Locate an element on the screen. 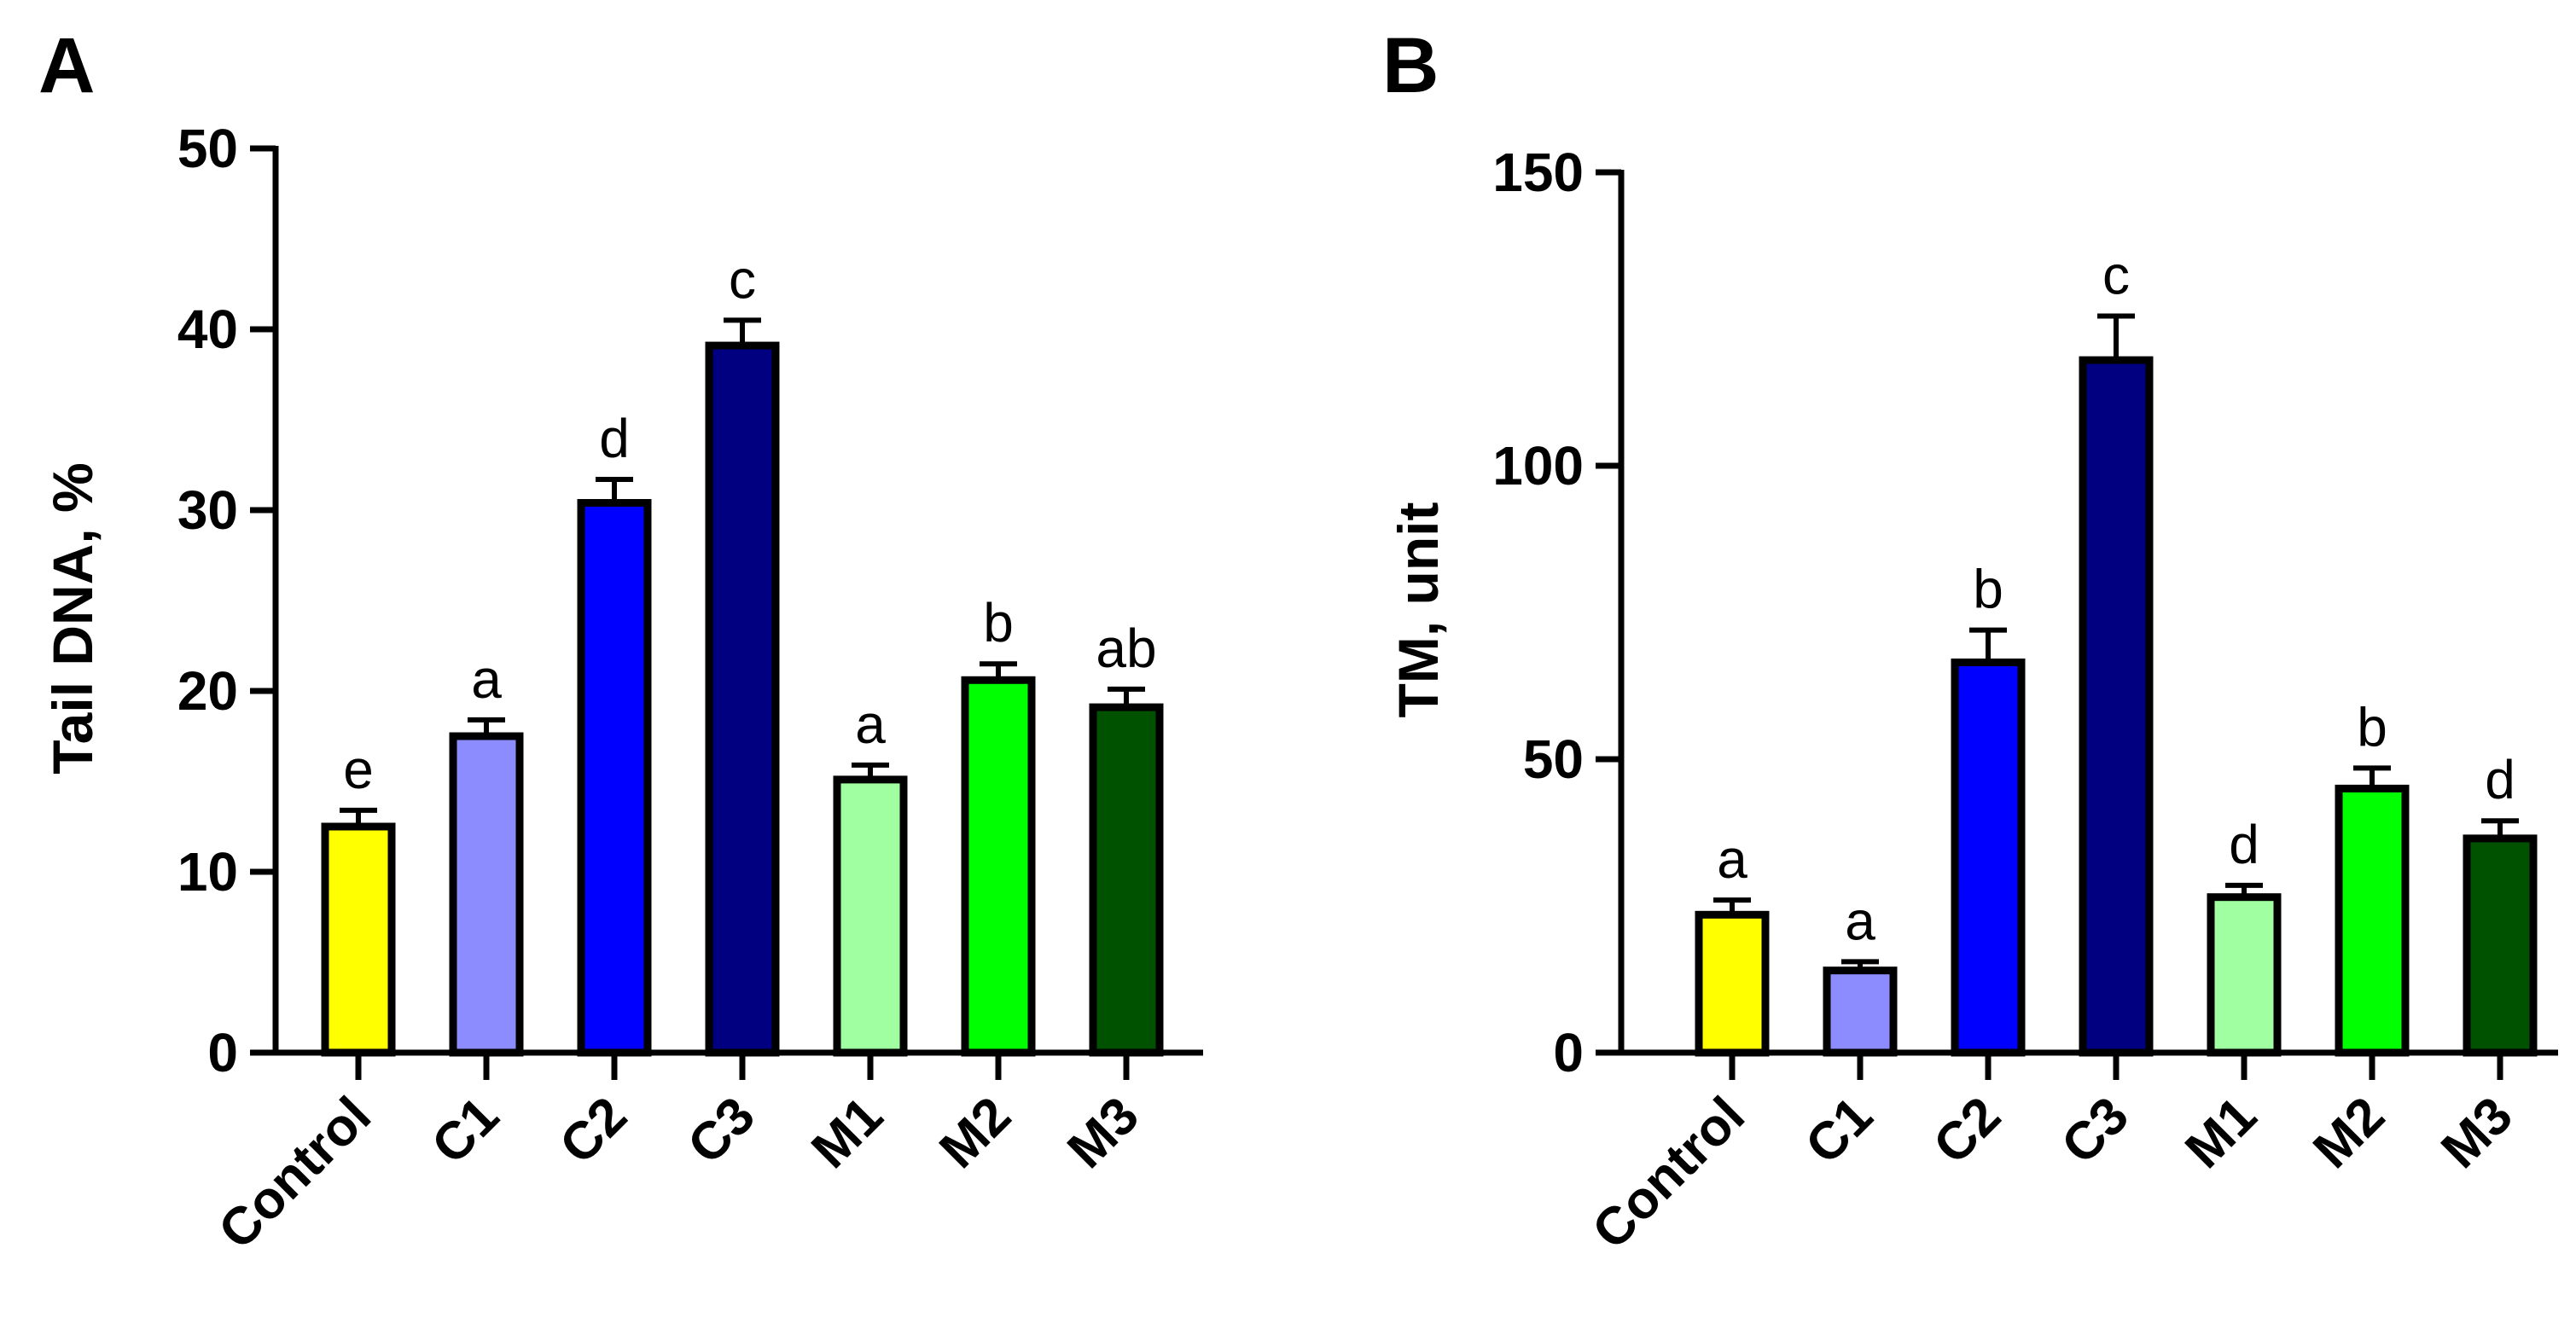  category-label-a-5: M2 is located at coordinates (975, 1133).